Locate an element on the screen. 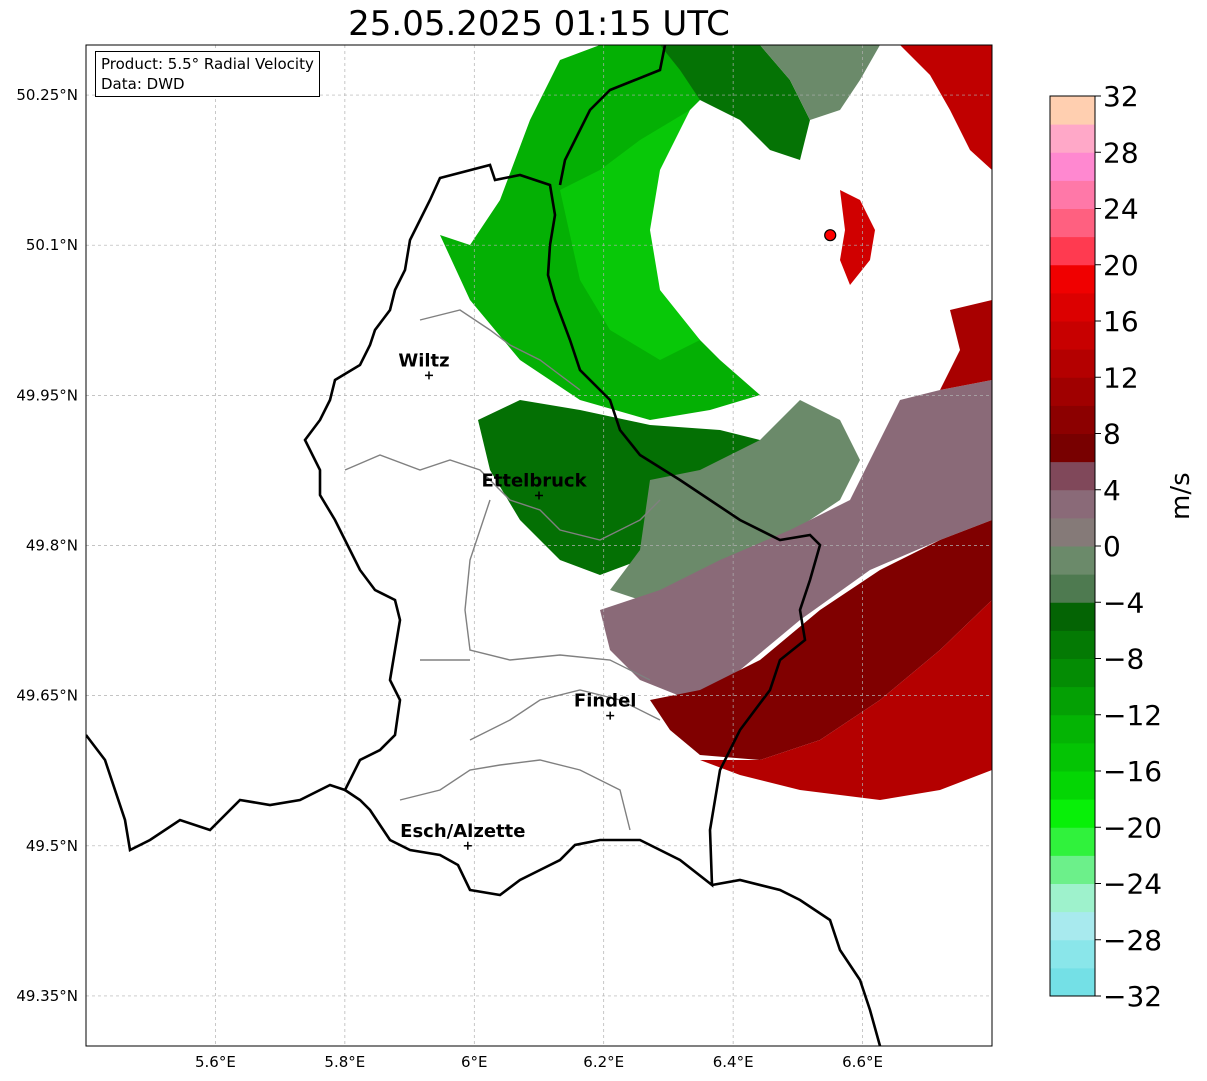 The height and width of the screenshot is (1081, 1207). city-label: Wiltz is located at coordinates (423, 360).